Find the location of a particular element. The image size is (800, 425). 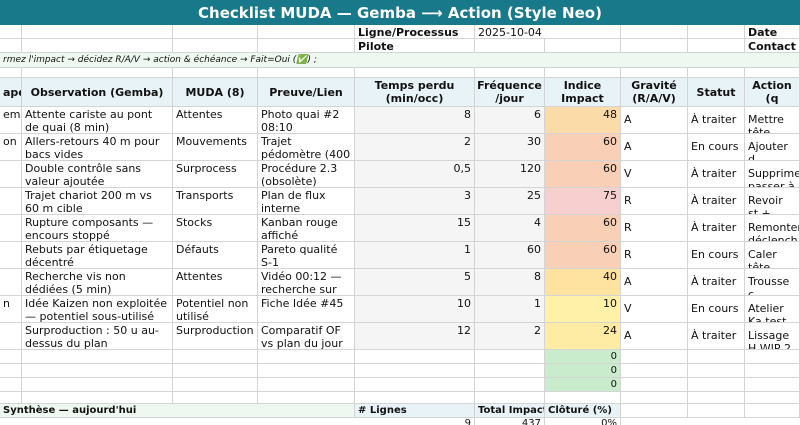

summary-header: Total Impact is located at coordinates (510, 411).